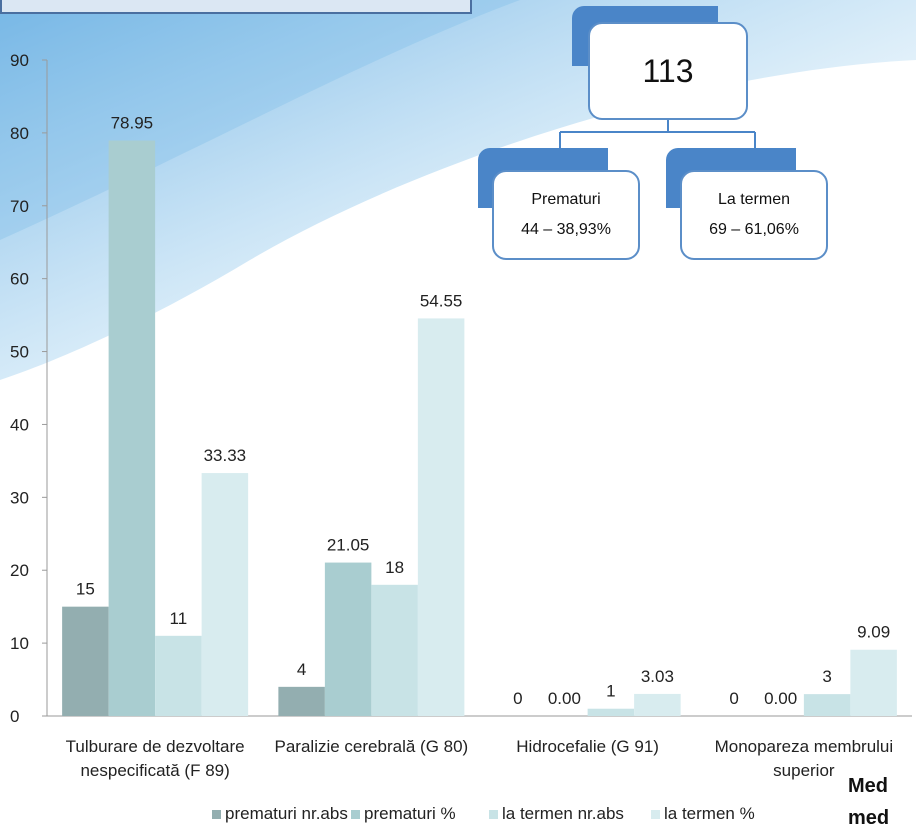 This screenshot has width=916, height=836. I want to click on category-label: superior, so click(804, 770).